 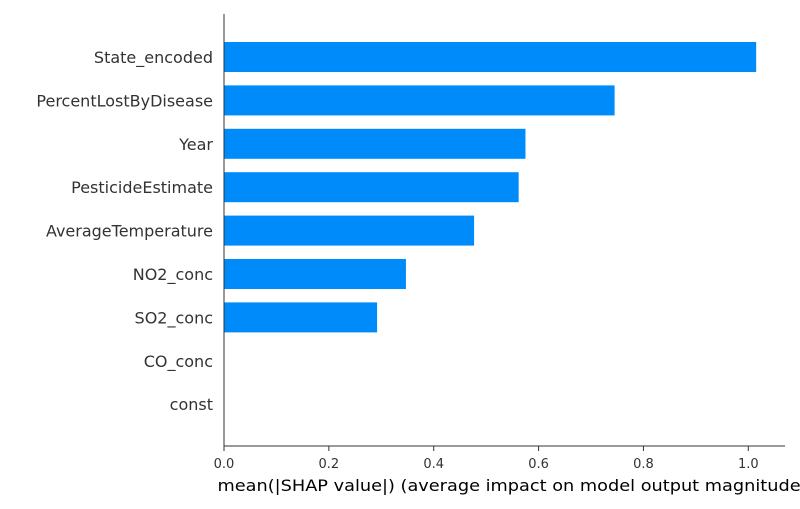 I want to click on bar-so2-conc, so click(x=301, y=317).